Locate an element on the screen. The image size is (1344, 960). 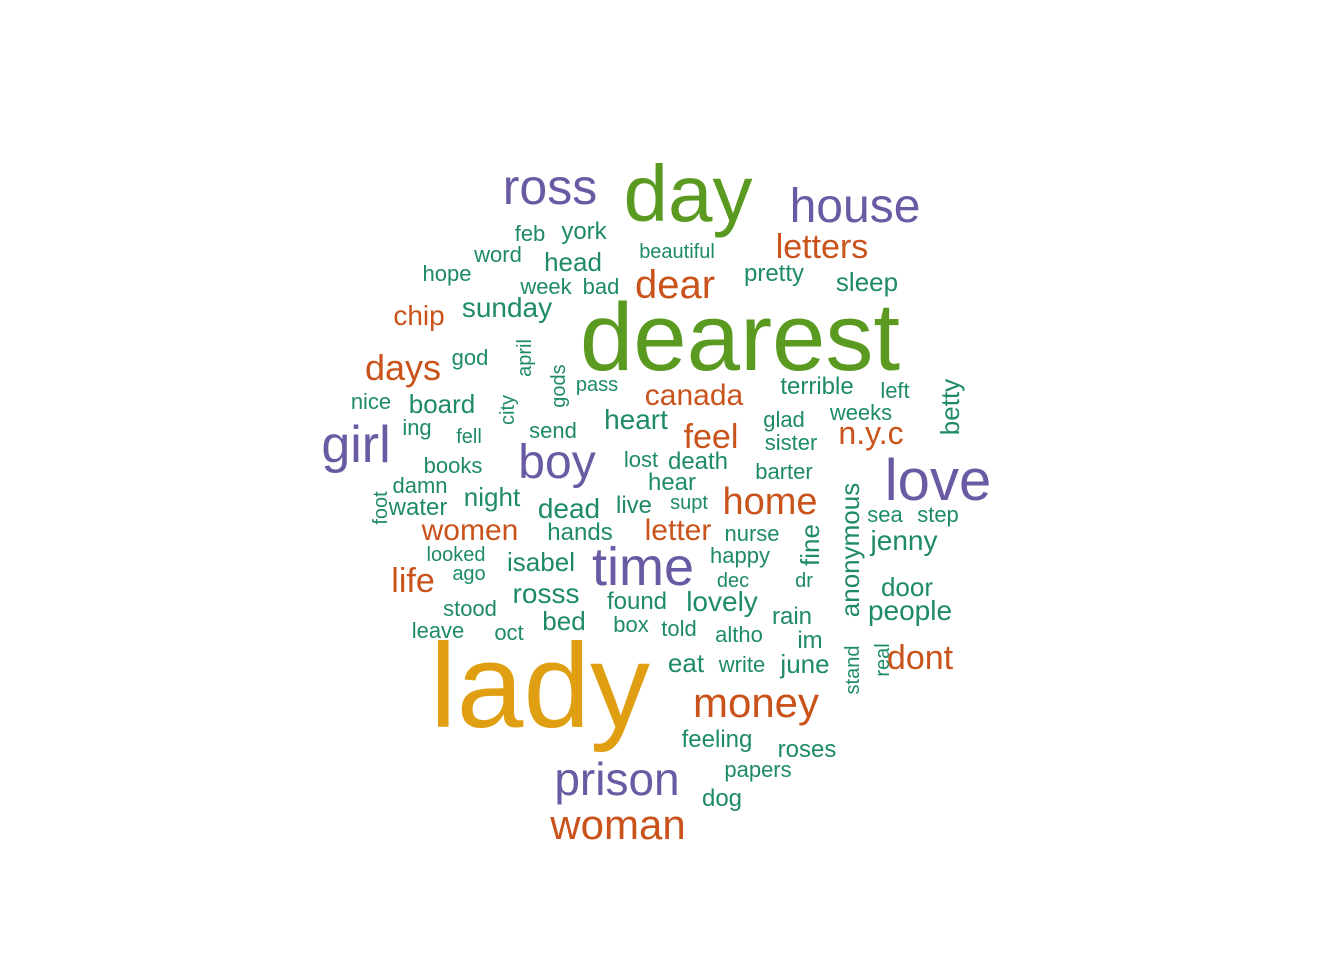
word-woman: woman is located at coordinates (617, 824).